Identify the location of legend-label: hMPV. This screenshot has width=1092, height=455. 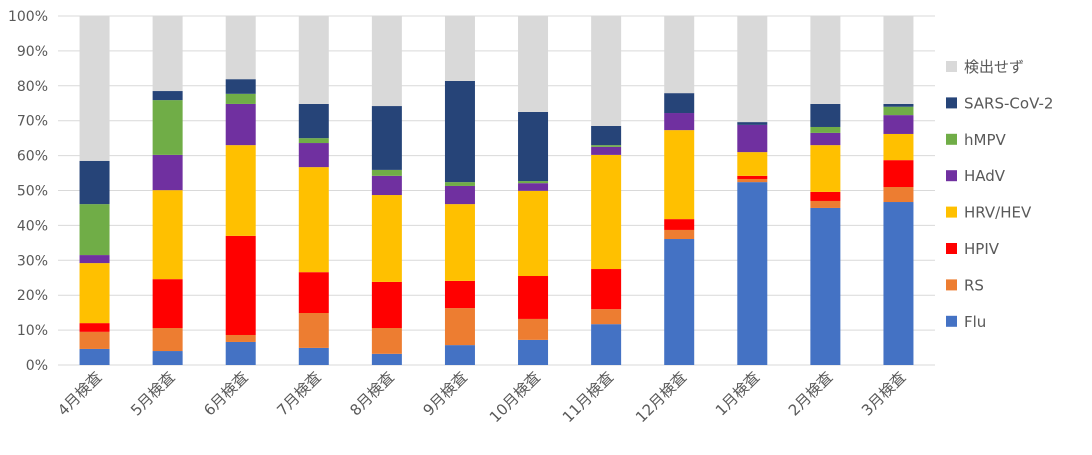
(985, 140).